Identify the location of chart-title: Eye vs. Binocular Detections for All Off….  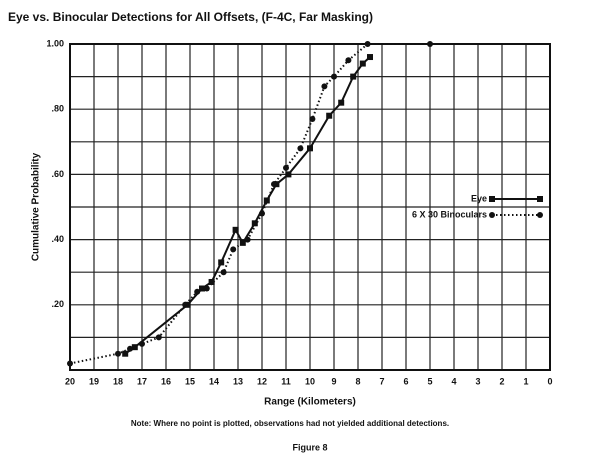
(190, 17).